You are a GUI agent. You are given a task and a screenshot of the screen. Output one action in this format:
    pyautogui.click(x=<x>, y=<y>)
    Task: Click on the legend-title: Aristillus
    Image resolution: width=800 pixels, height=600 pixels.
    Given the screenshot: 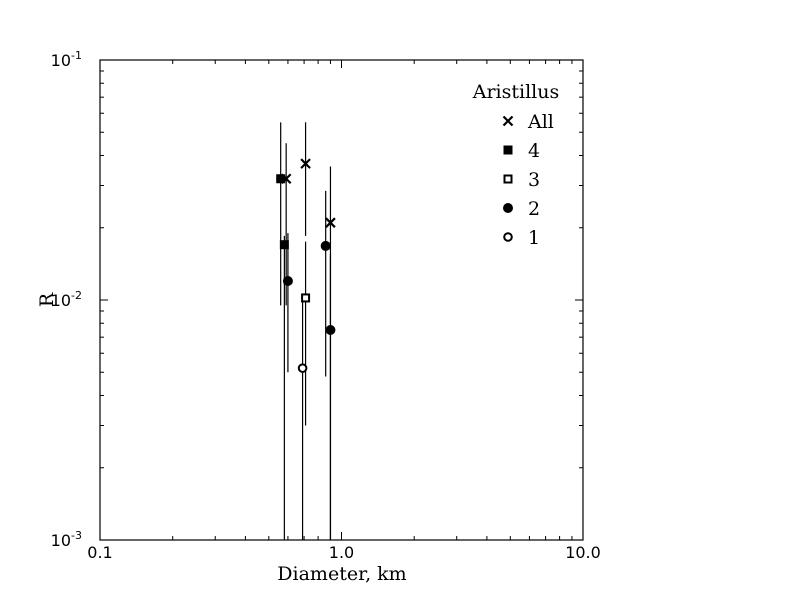 What is the action you would take?
    pyautogui.click(x=515, y=92)
    